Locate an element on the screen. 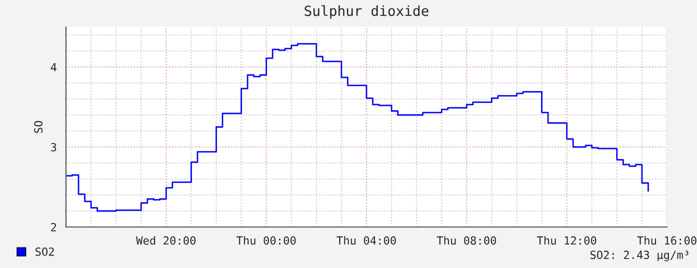  chart-title: Sulphur dioxide is located at coordinates (366, 12).